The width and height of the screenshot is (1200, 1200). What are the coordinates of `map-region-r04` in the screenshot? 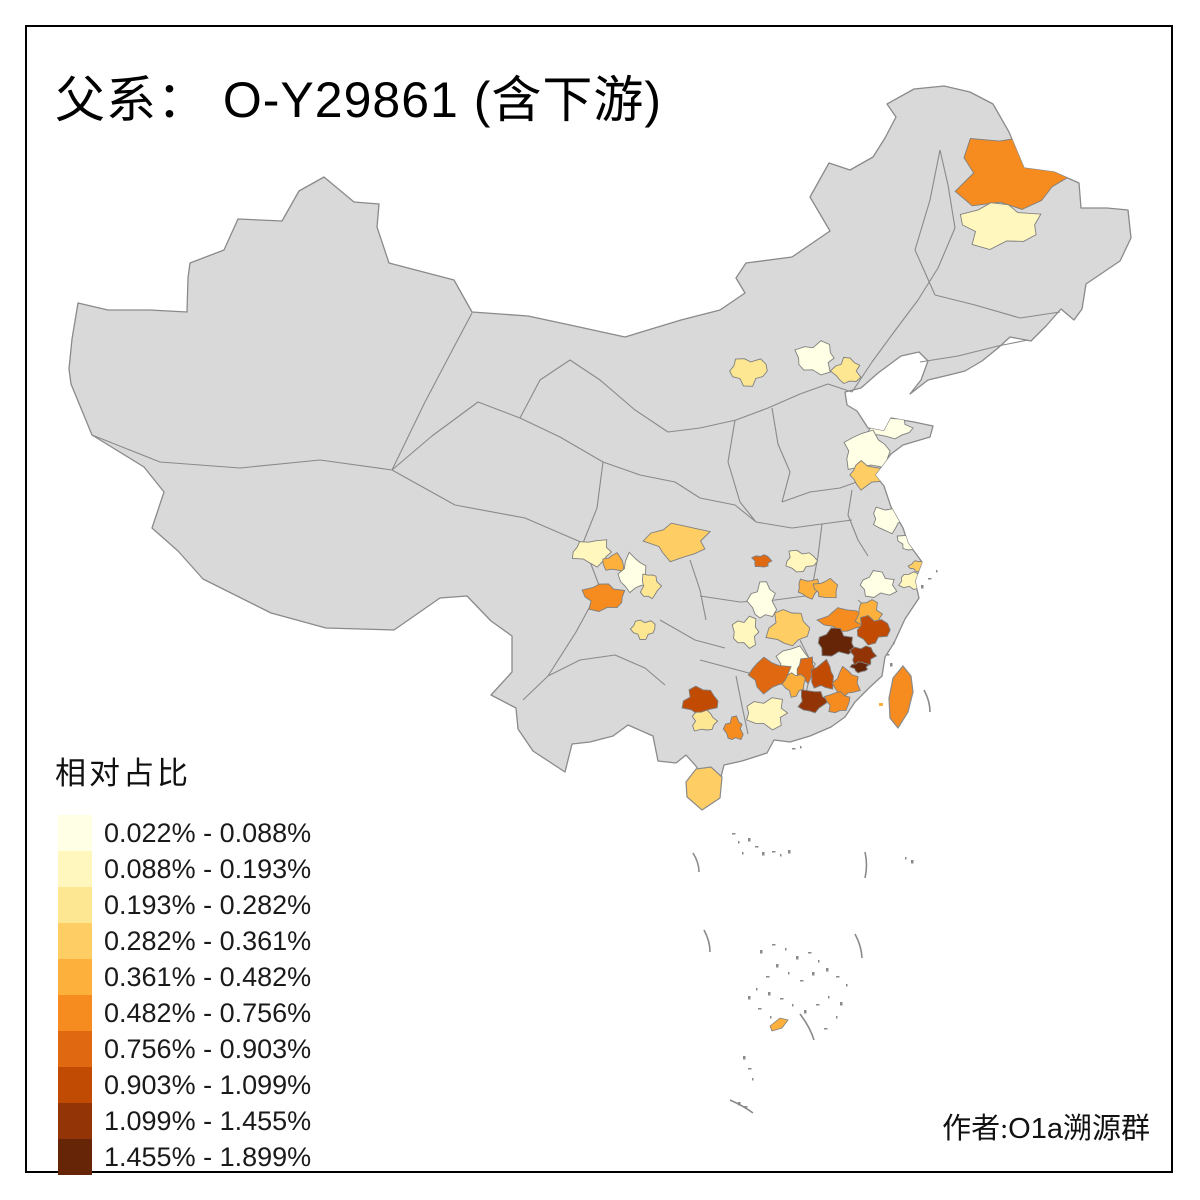 It's located at (814, 358).